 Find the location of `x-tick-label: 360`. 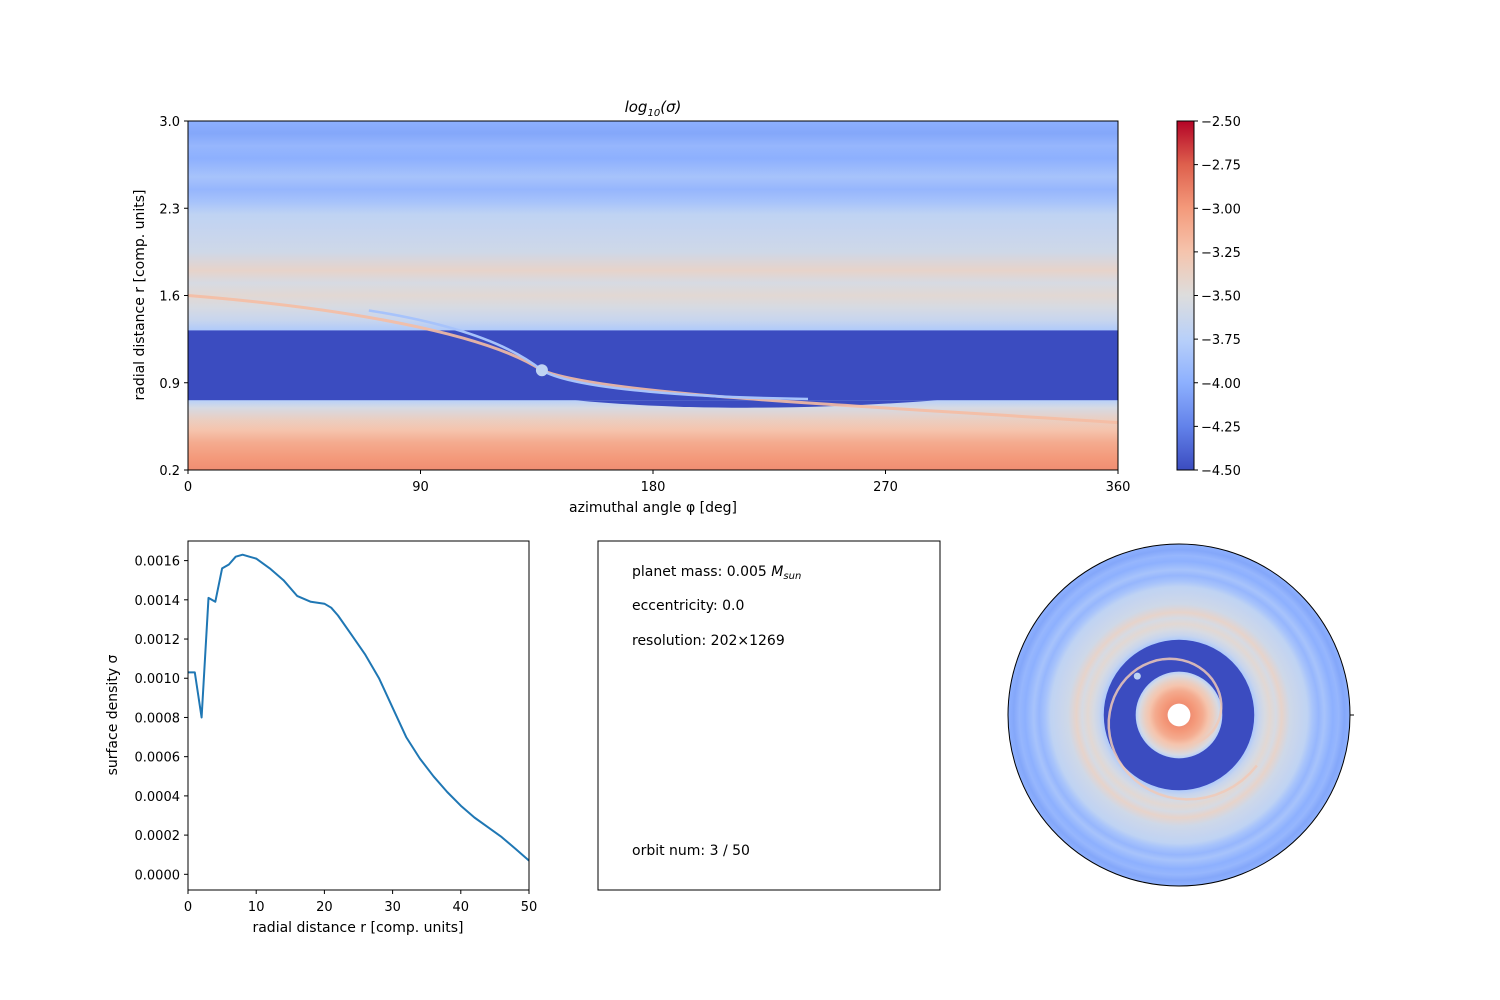

x-tick-label: 360 is located at coordinates (1118, 487).